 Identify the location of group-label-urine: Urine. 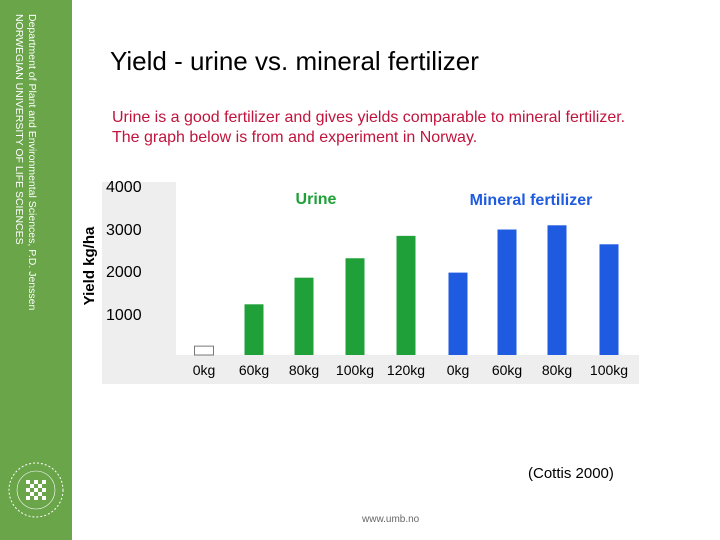
(316, 199).